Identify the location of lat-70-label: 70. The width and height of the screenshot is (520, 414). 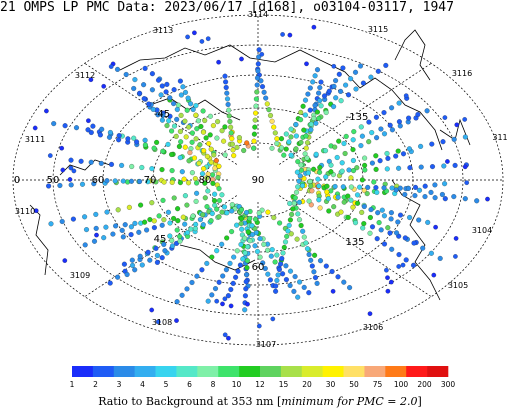
(150, 180).